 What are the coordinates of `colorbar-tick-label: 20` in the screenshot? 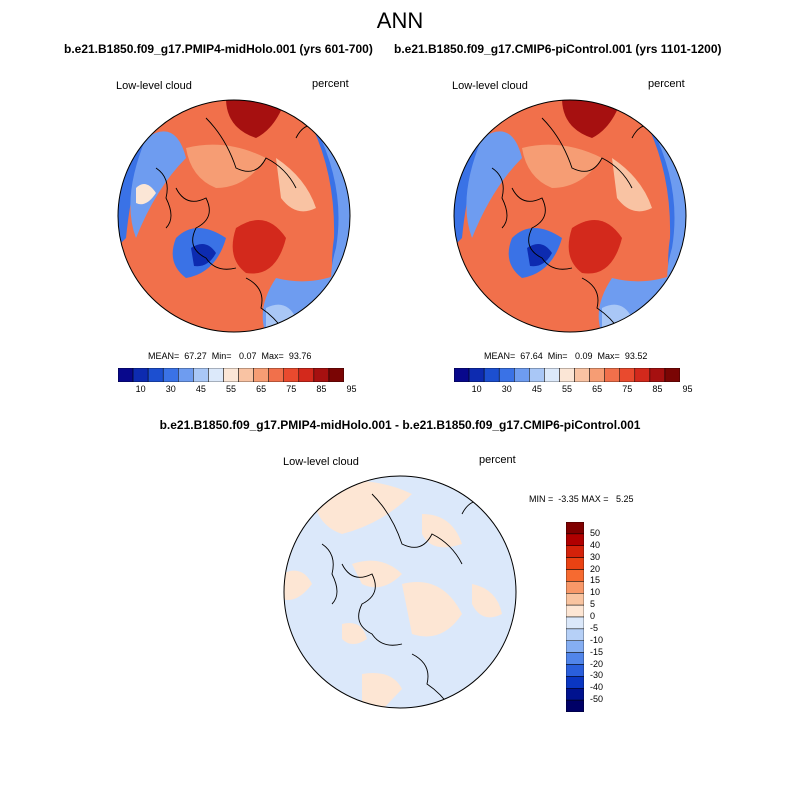 It's located at (595, 568).